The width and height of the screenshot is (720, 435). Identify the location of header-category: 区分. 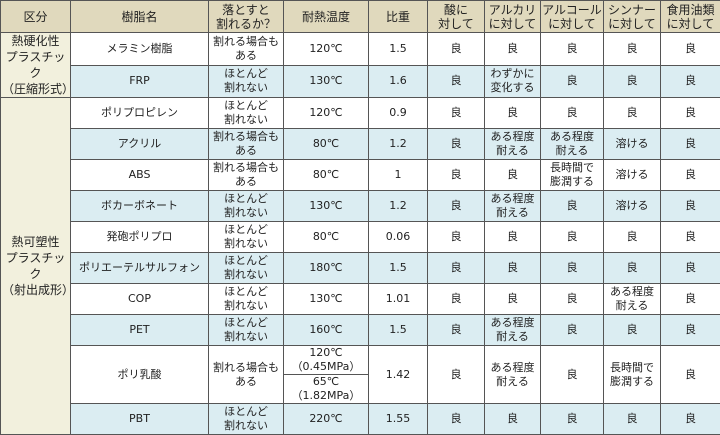
(36, 17).